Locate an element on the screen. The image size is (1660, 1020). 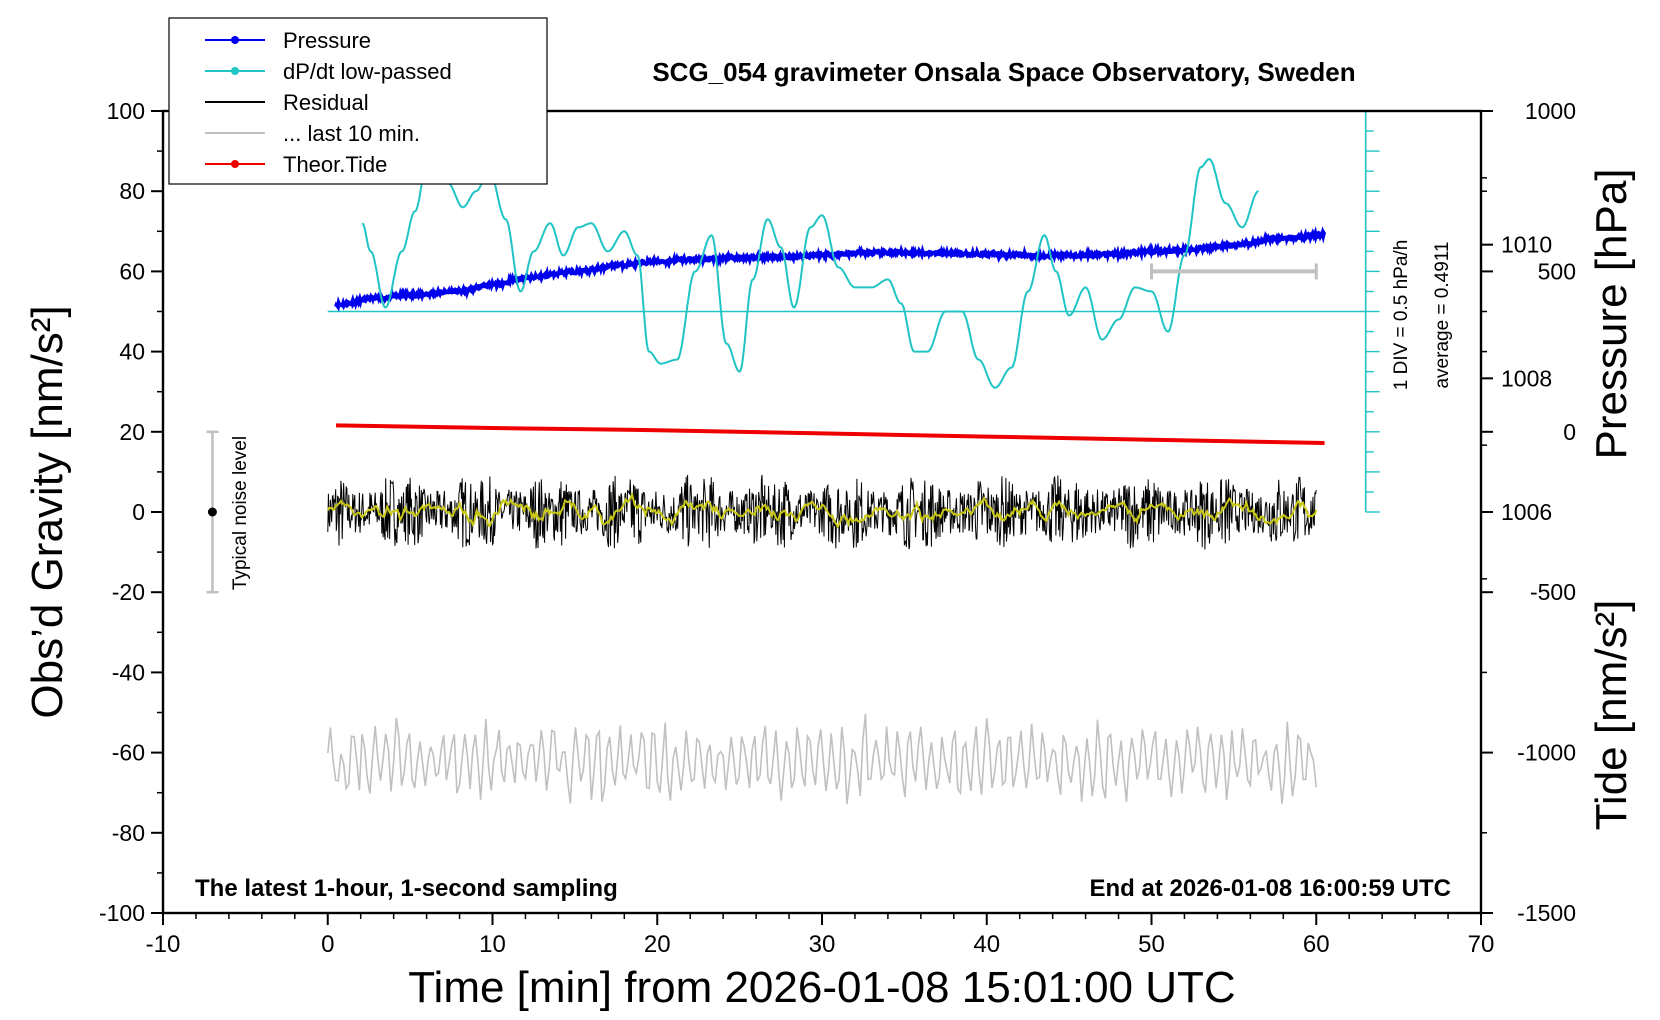
dpdt-scale-label: 1 DIV = 0.5 hPa/h is located at coordinates (1401, 315).